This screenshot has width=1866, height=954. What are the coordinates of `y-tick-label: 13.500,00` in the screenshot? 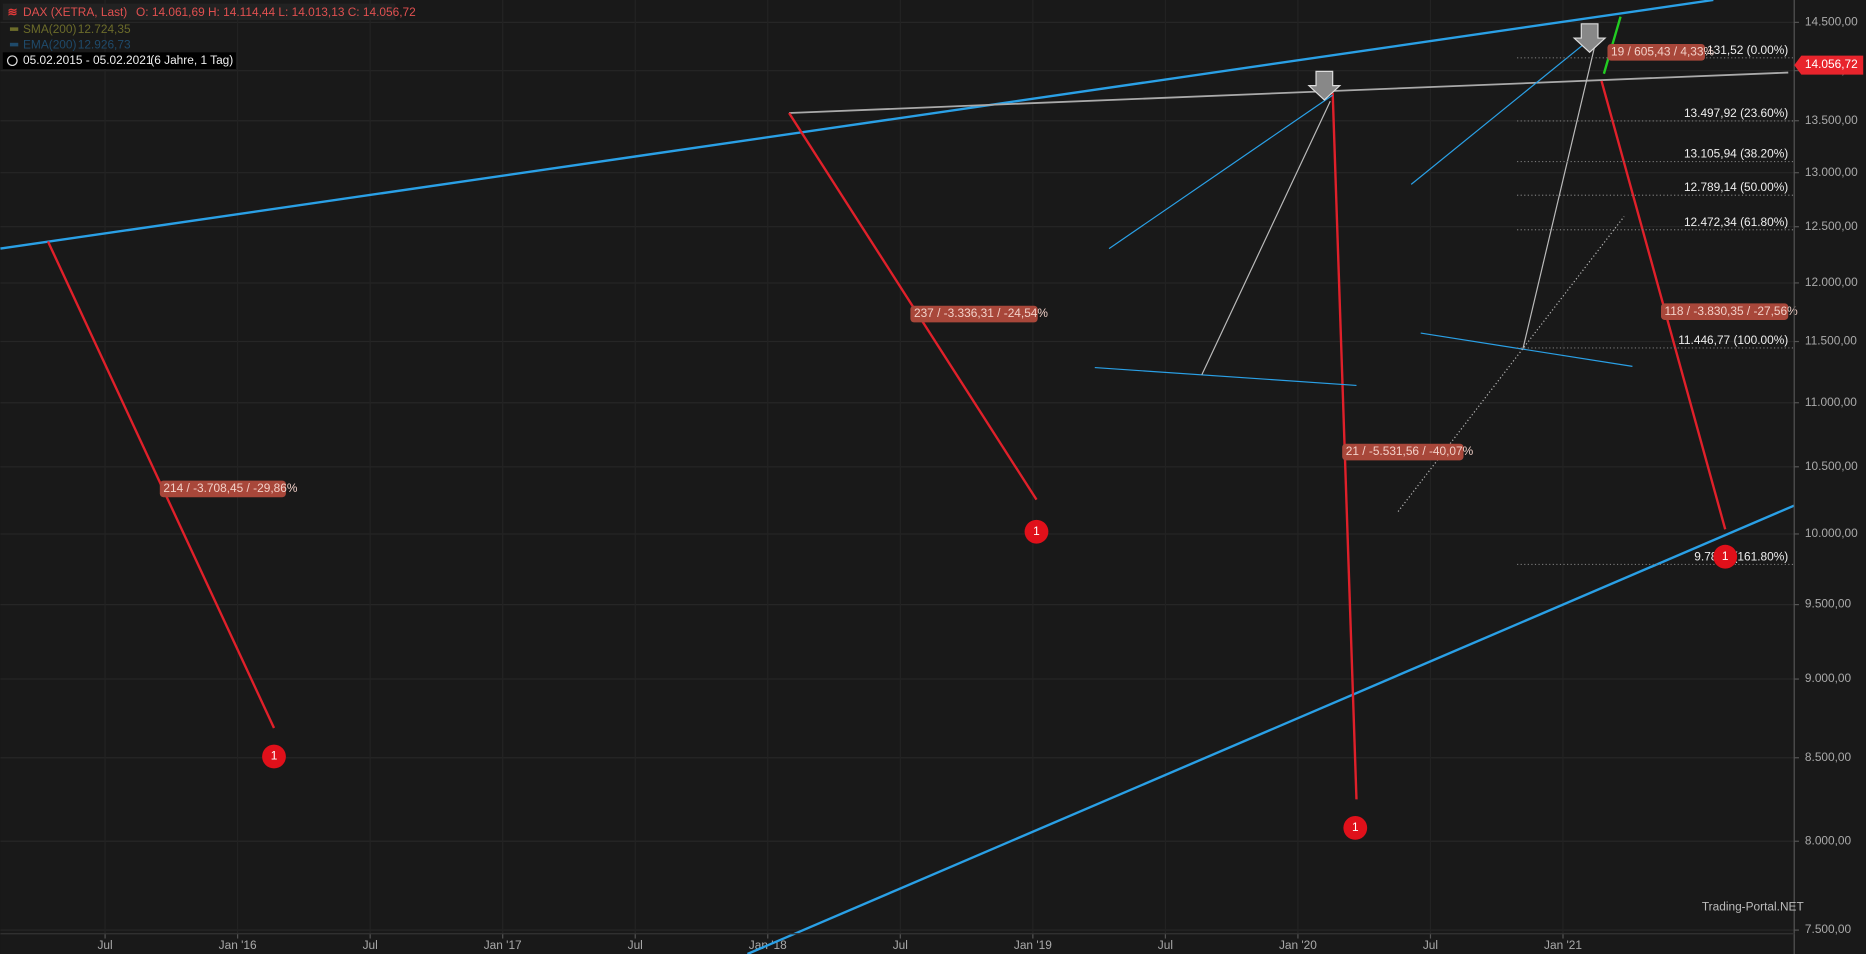 It's located at (1831, 120).